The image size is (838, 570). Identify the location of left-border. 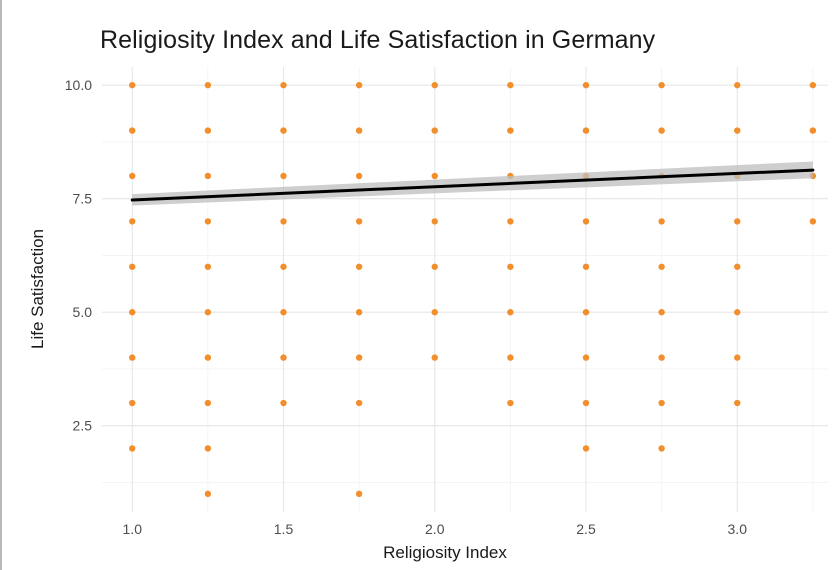
(1, 285).